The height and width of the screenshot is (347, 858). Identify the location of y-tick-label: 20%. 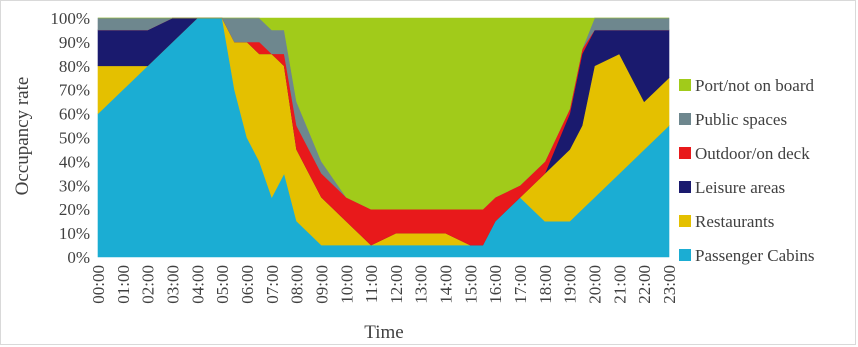
(74, 209).